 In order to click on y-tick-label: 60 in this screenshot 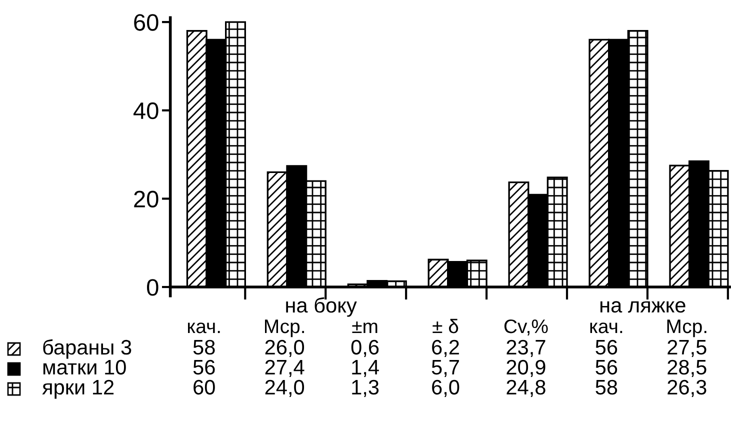, I will do `click(146, 22)`.